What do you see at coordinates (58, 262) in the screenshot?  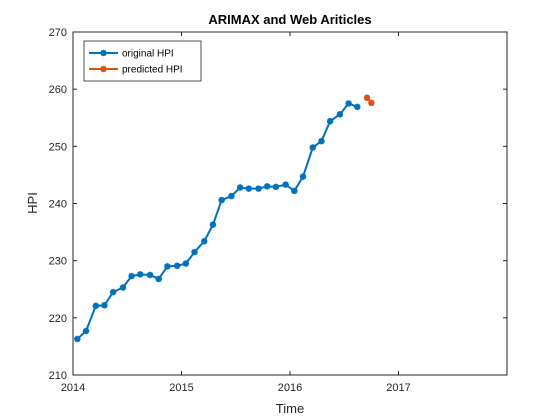 I see `y-tick-label: 230` at bounding box center [58, 262].